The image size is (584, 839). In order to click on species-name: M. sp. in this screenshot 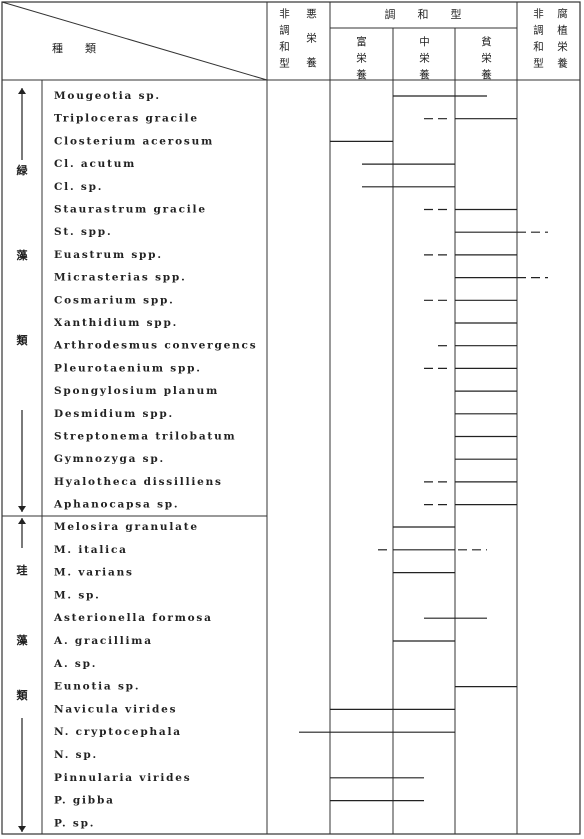, I will do `click(77, 595)`.